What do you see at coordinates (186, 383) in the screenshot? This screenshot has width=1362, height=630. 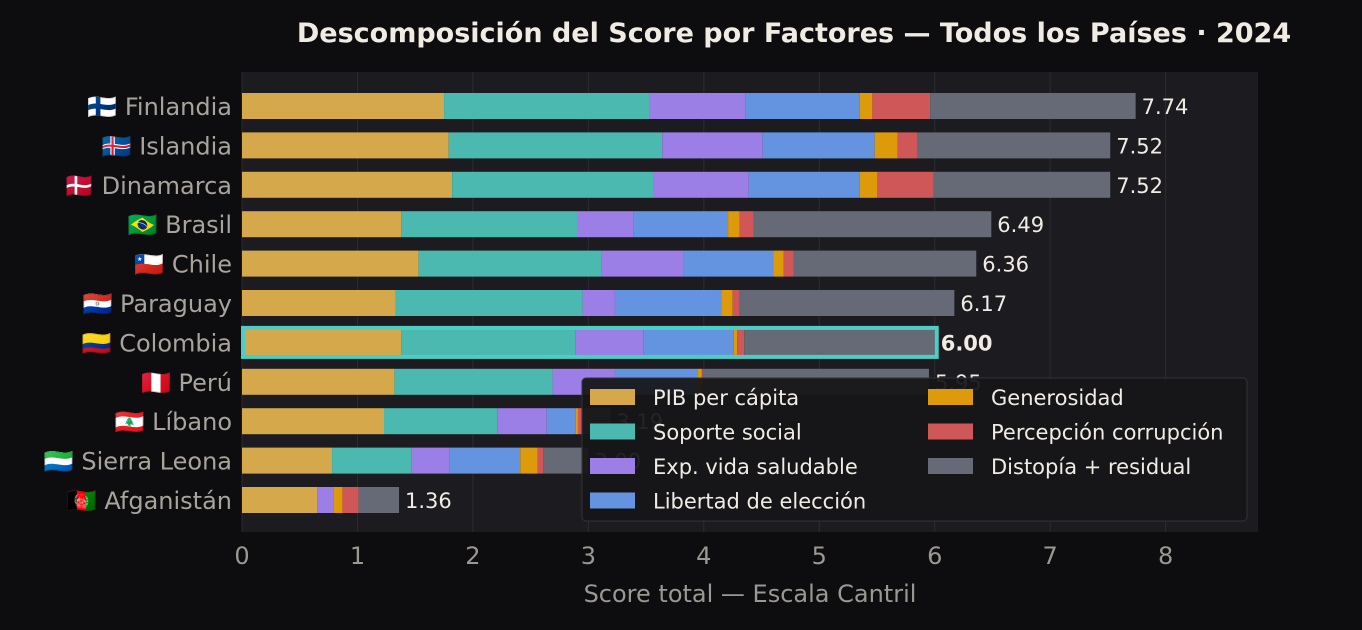 I see `y-tick-label: 🇵🇪 Perú` at bounding box center [186, 383].